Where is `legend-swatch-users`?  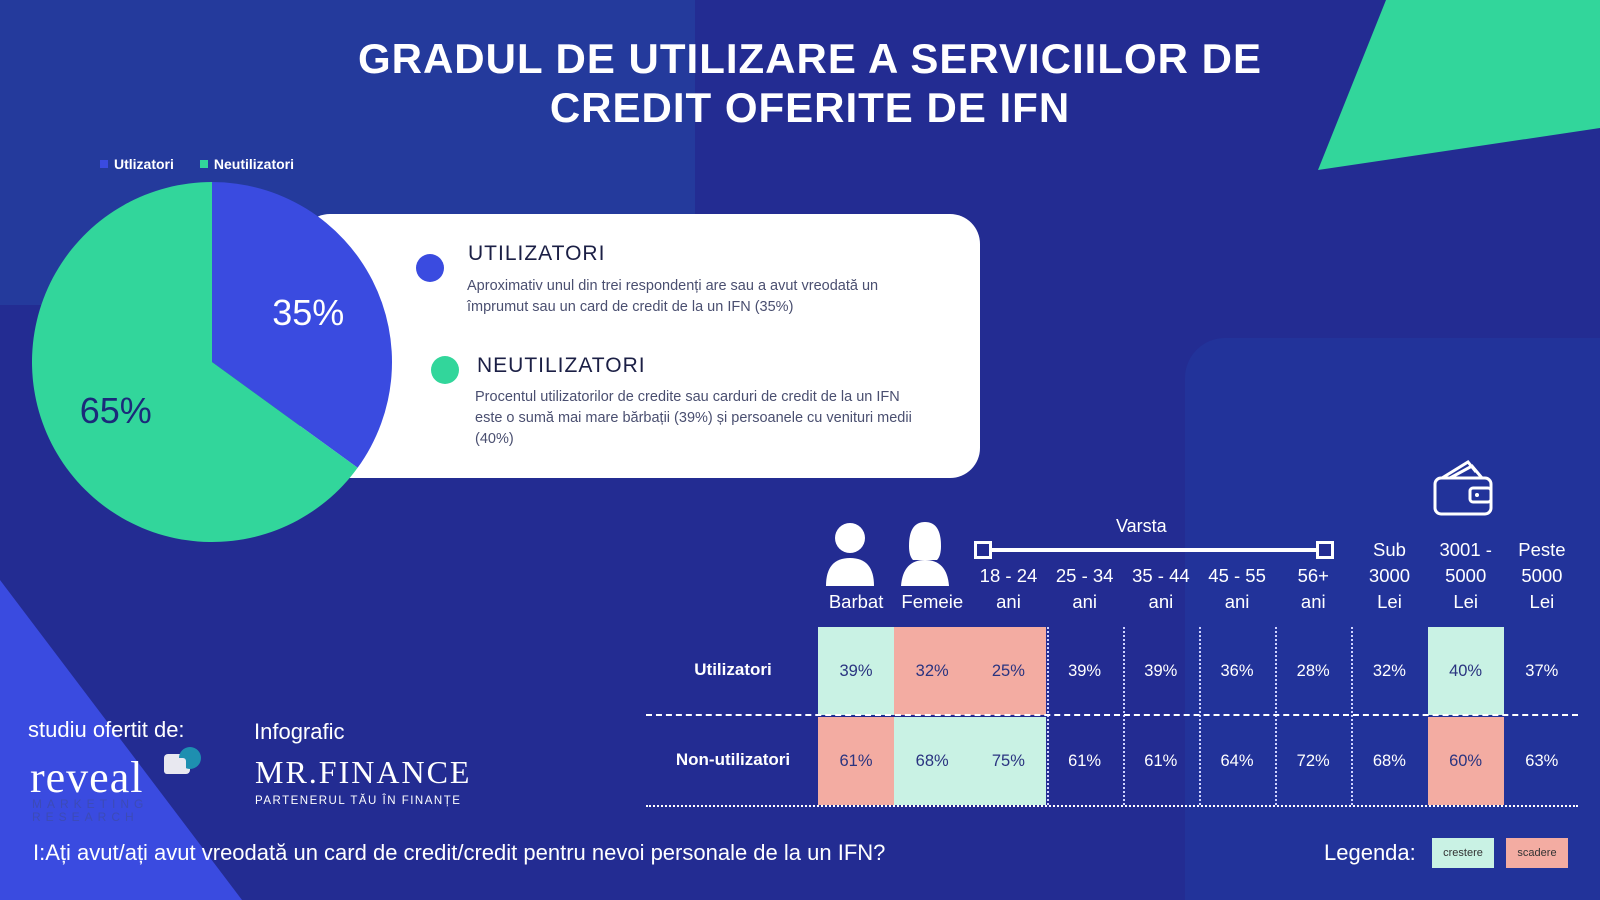
legend-swatch-users is located at coordinates (104, 164).